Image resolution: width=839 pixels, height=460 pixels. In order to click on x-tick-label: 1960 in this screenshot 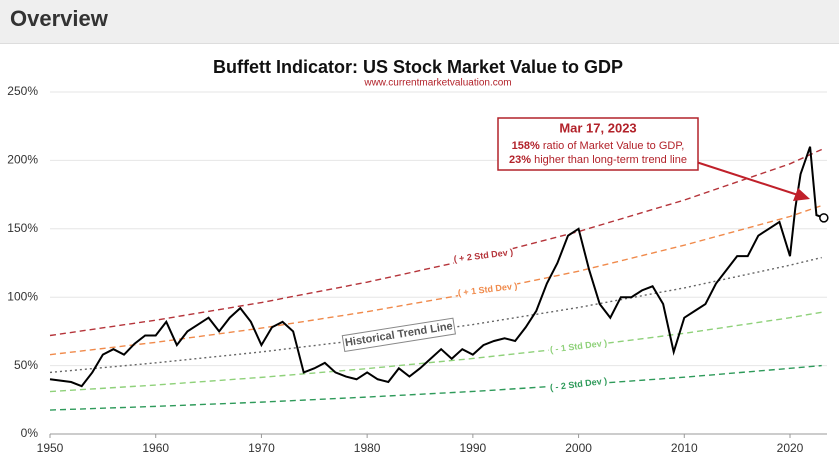, I will do `click(155, 448)`.